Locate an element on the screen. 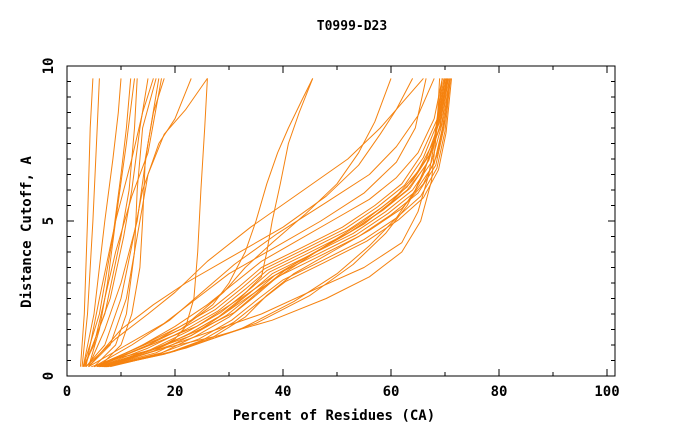 This screenshot has width=680, height=440. series-line-m03 is located at coordinates (102, 222).